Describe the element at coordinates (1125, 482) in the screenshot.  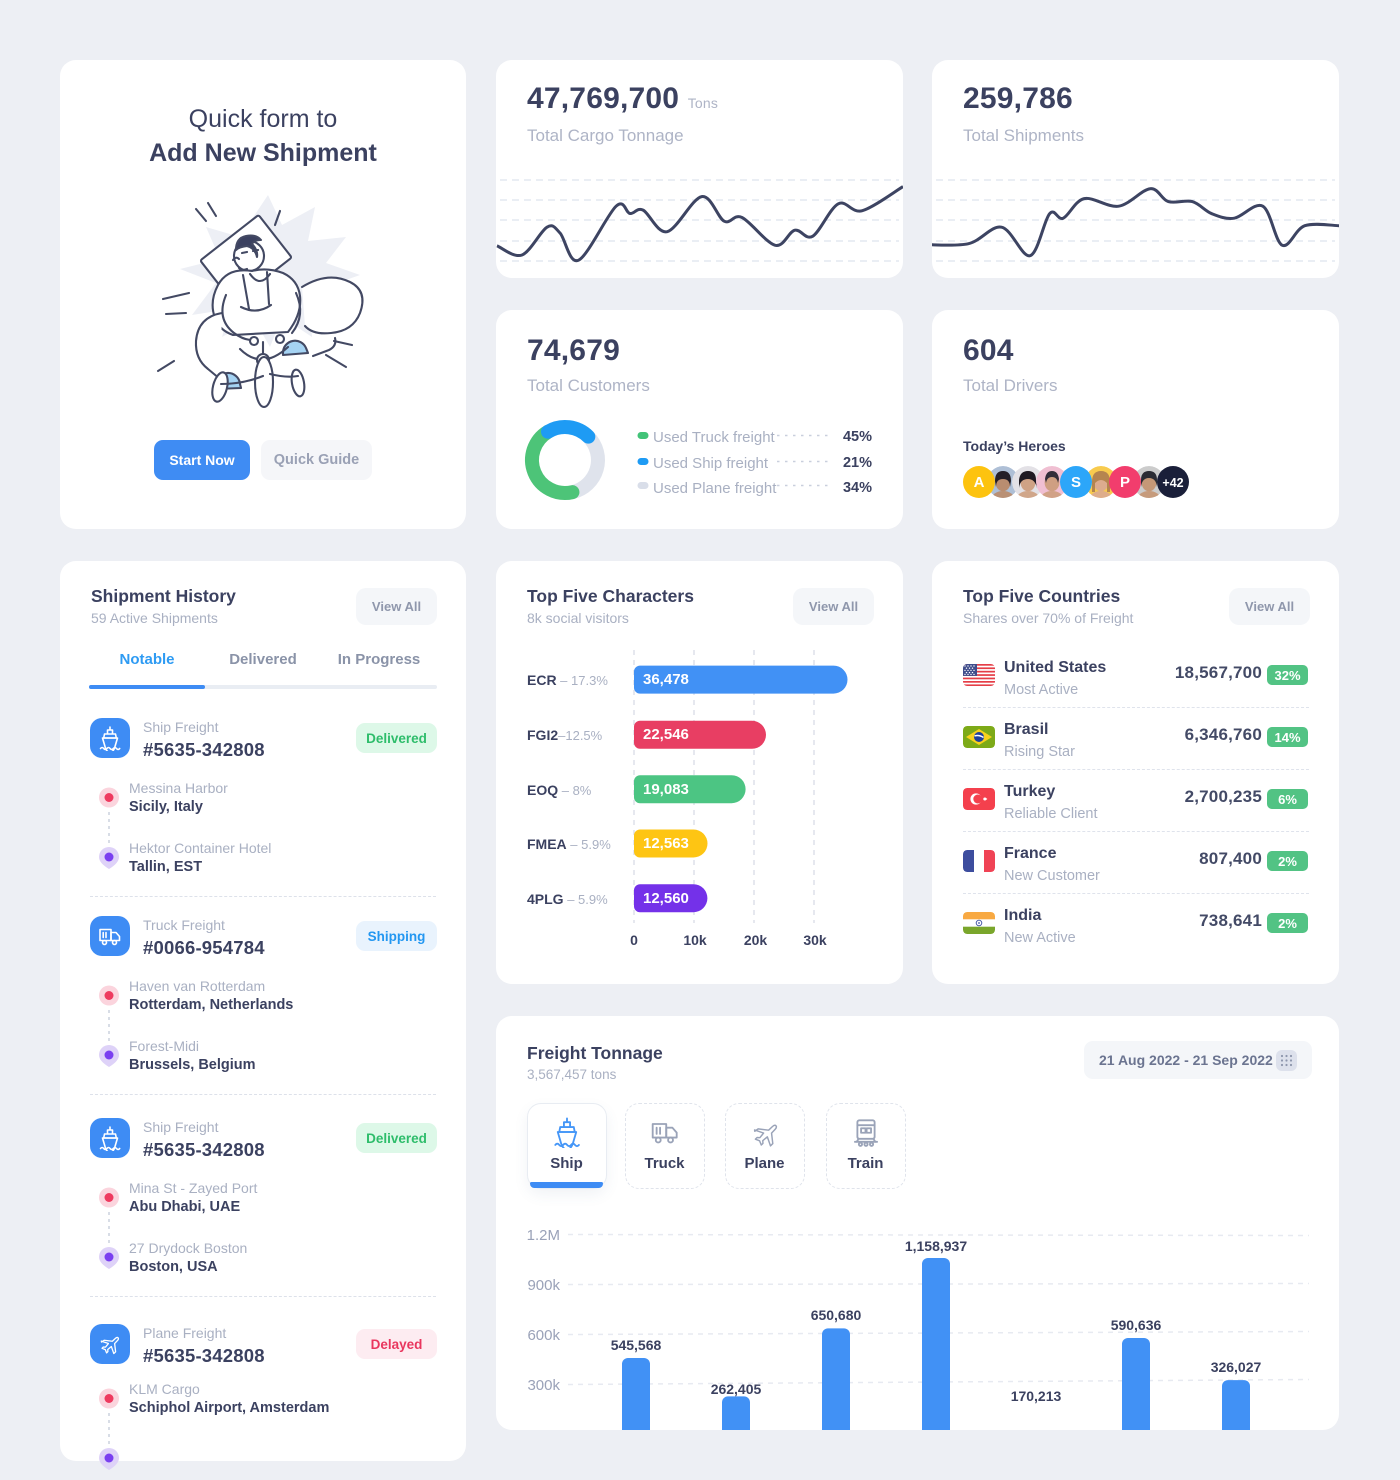
I see `svg-text: P` at that location.